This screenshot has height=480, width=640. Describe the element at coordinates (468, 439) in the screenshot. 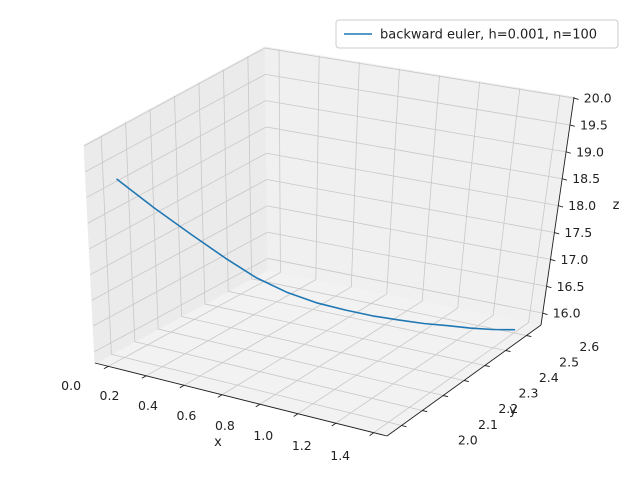

I see `y-tick-label: 2.0` at that location.